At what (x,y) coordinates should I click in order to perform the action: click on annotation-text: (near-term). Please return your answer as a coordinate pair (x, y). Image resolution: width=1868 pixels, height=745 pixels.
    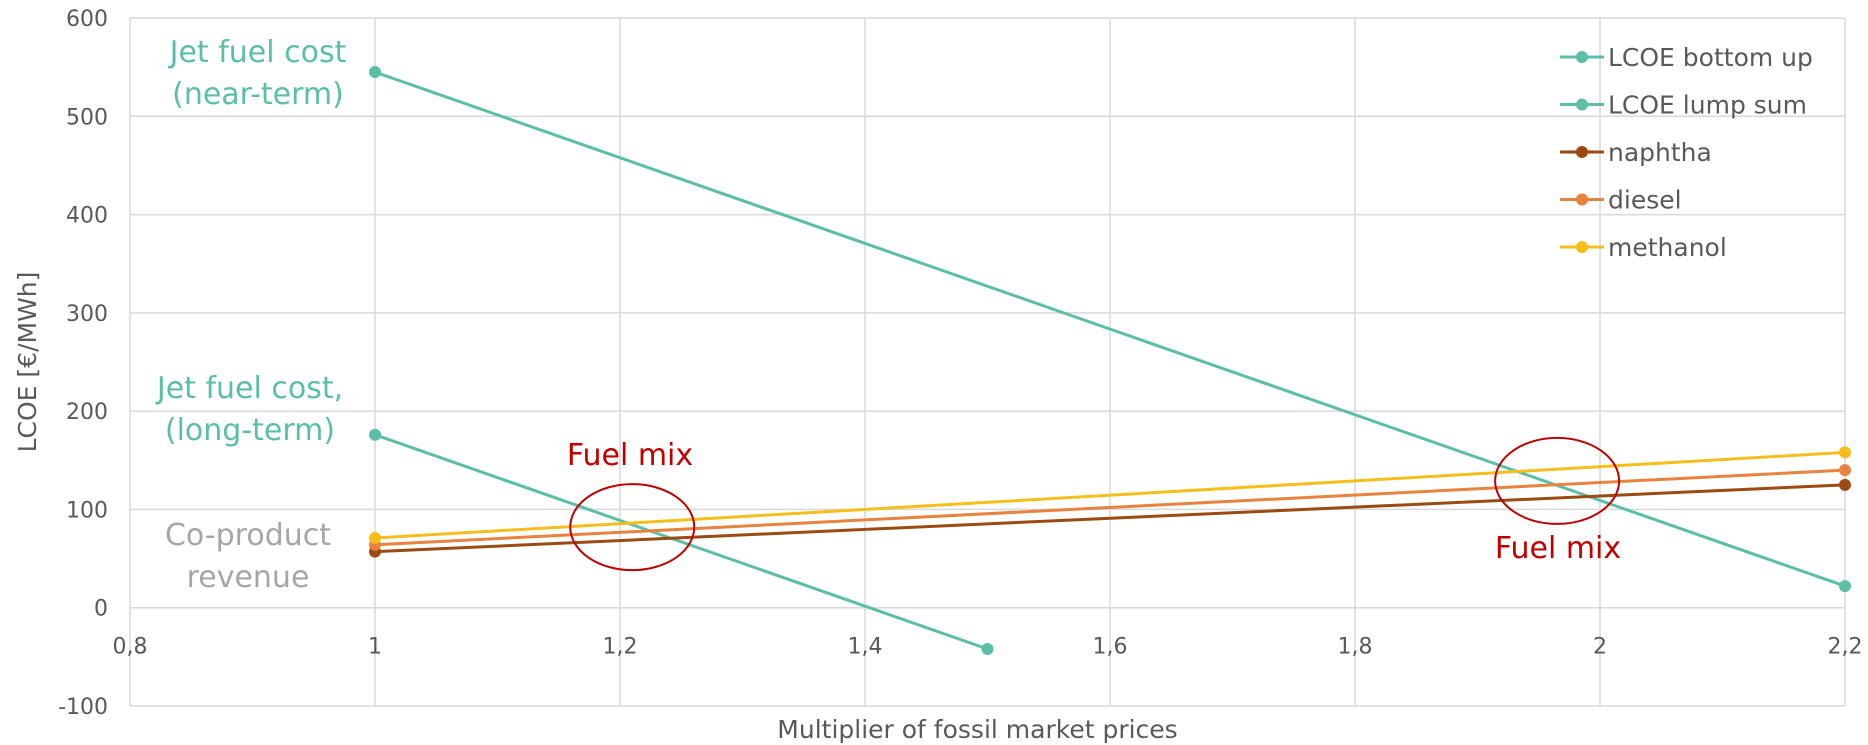
    Looking at the image, I should click on (258, 94).